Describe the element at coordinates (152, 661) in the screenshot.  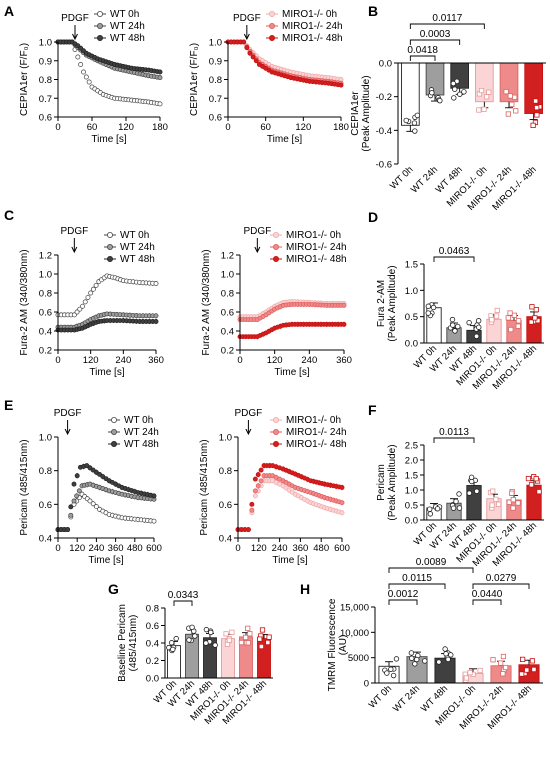
I see `y-tick-label: 0.2` at that location.